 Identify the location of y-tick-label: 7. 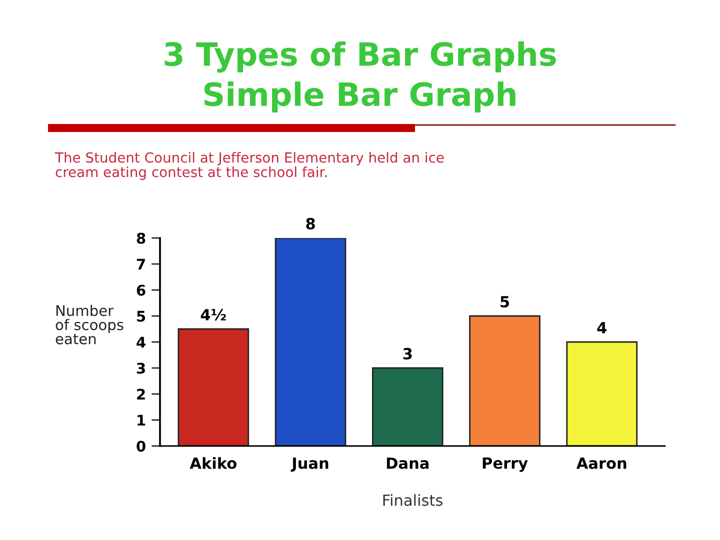
(140, 264).